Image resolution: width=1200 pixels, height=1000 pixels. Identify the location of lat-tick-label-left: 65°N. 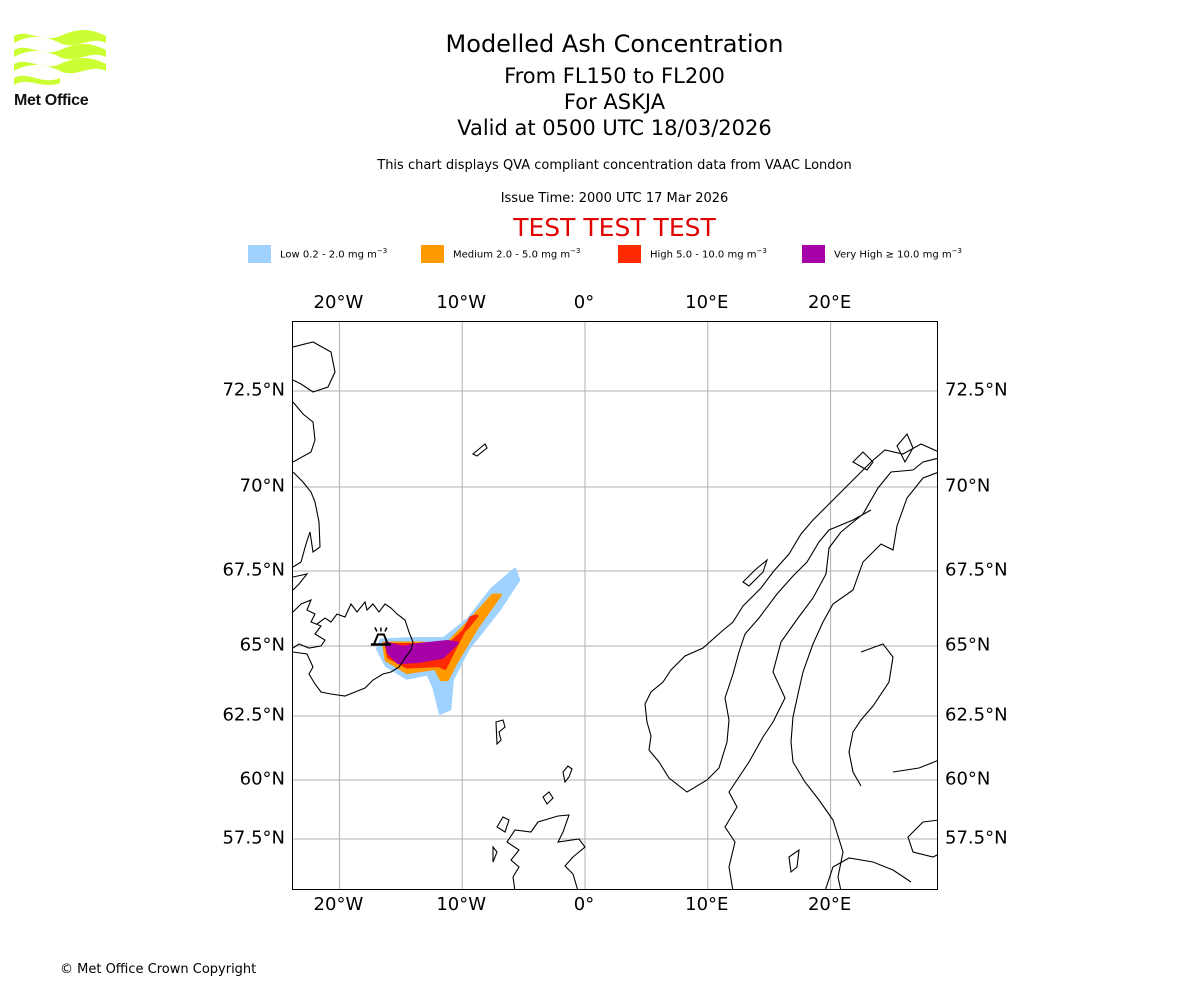
(262, 645).